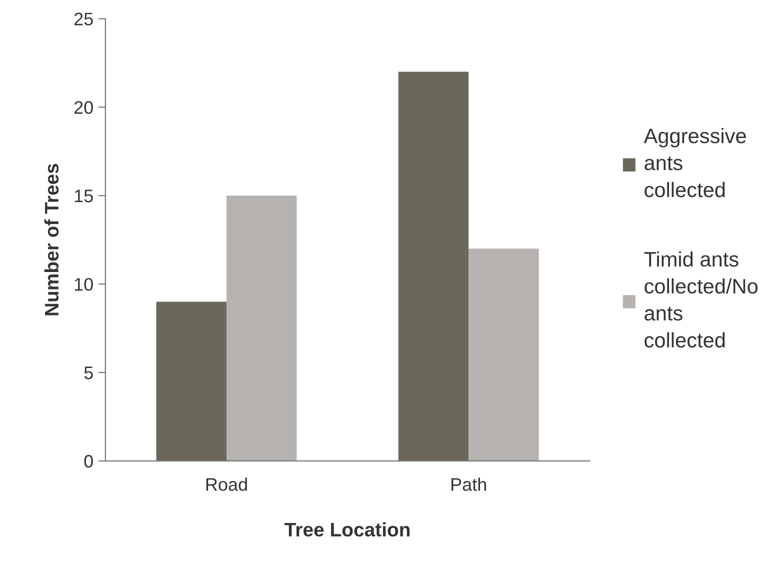 The width and height of the screenshot is (781, 567). I want to click on legend-label: Timid ants collected/No ants collected, so click(701, 299).